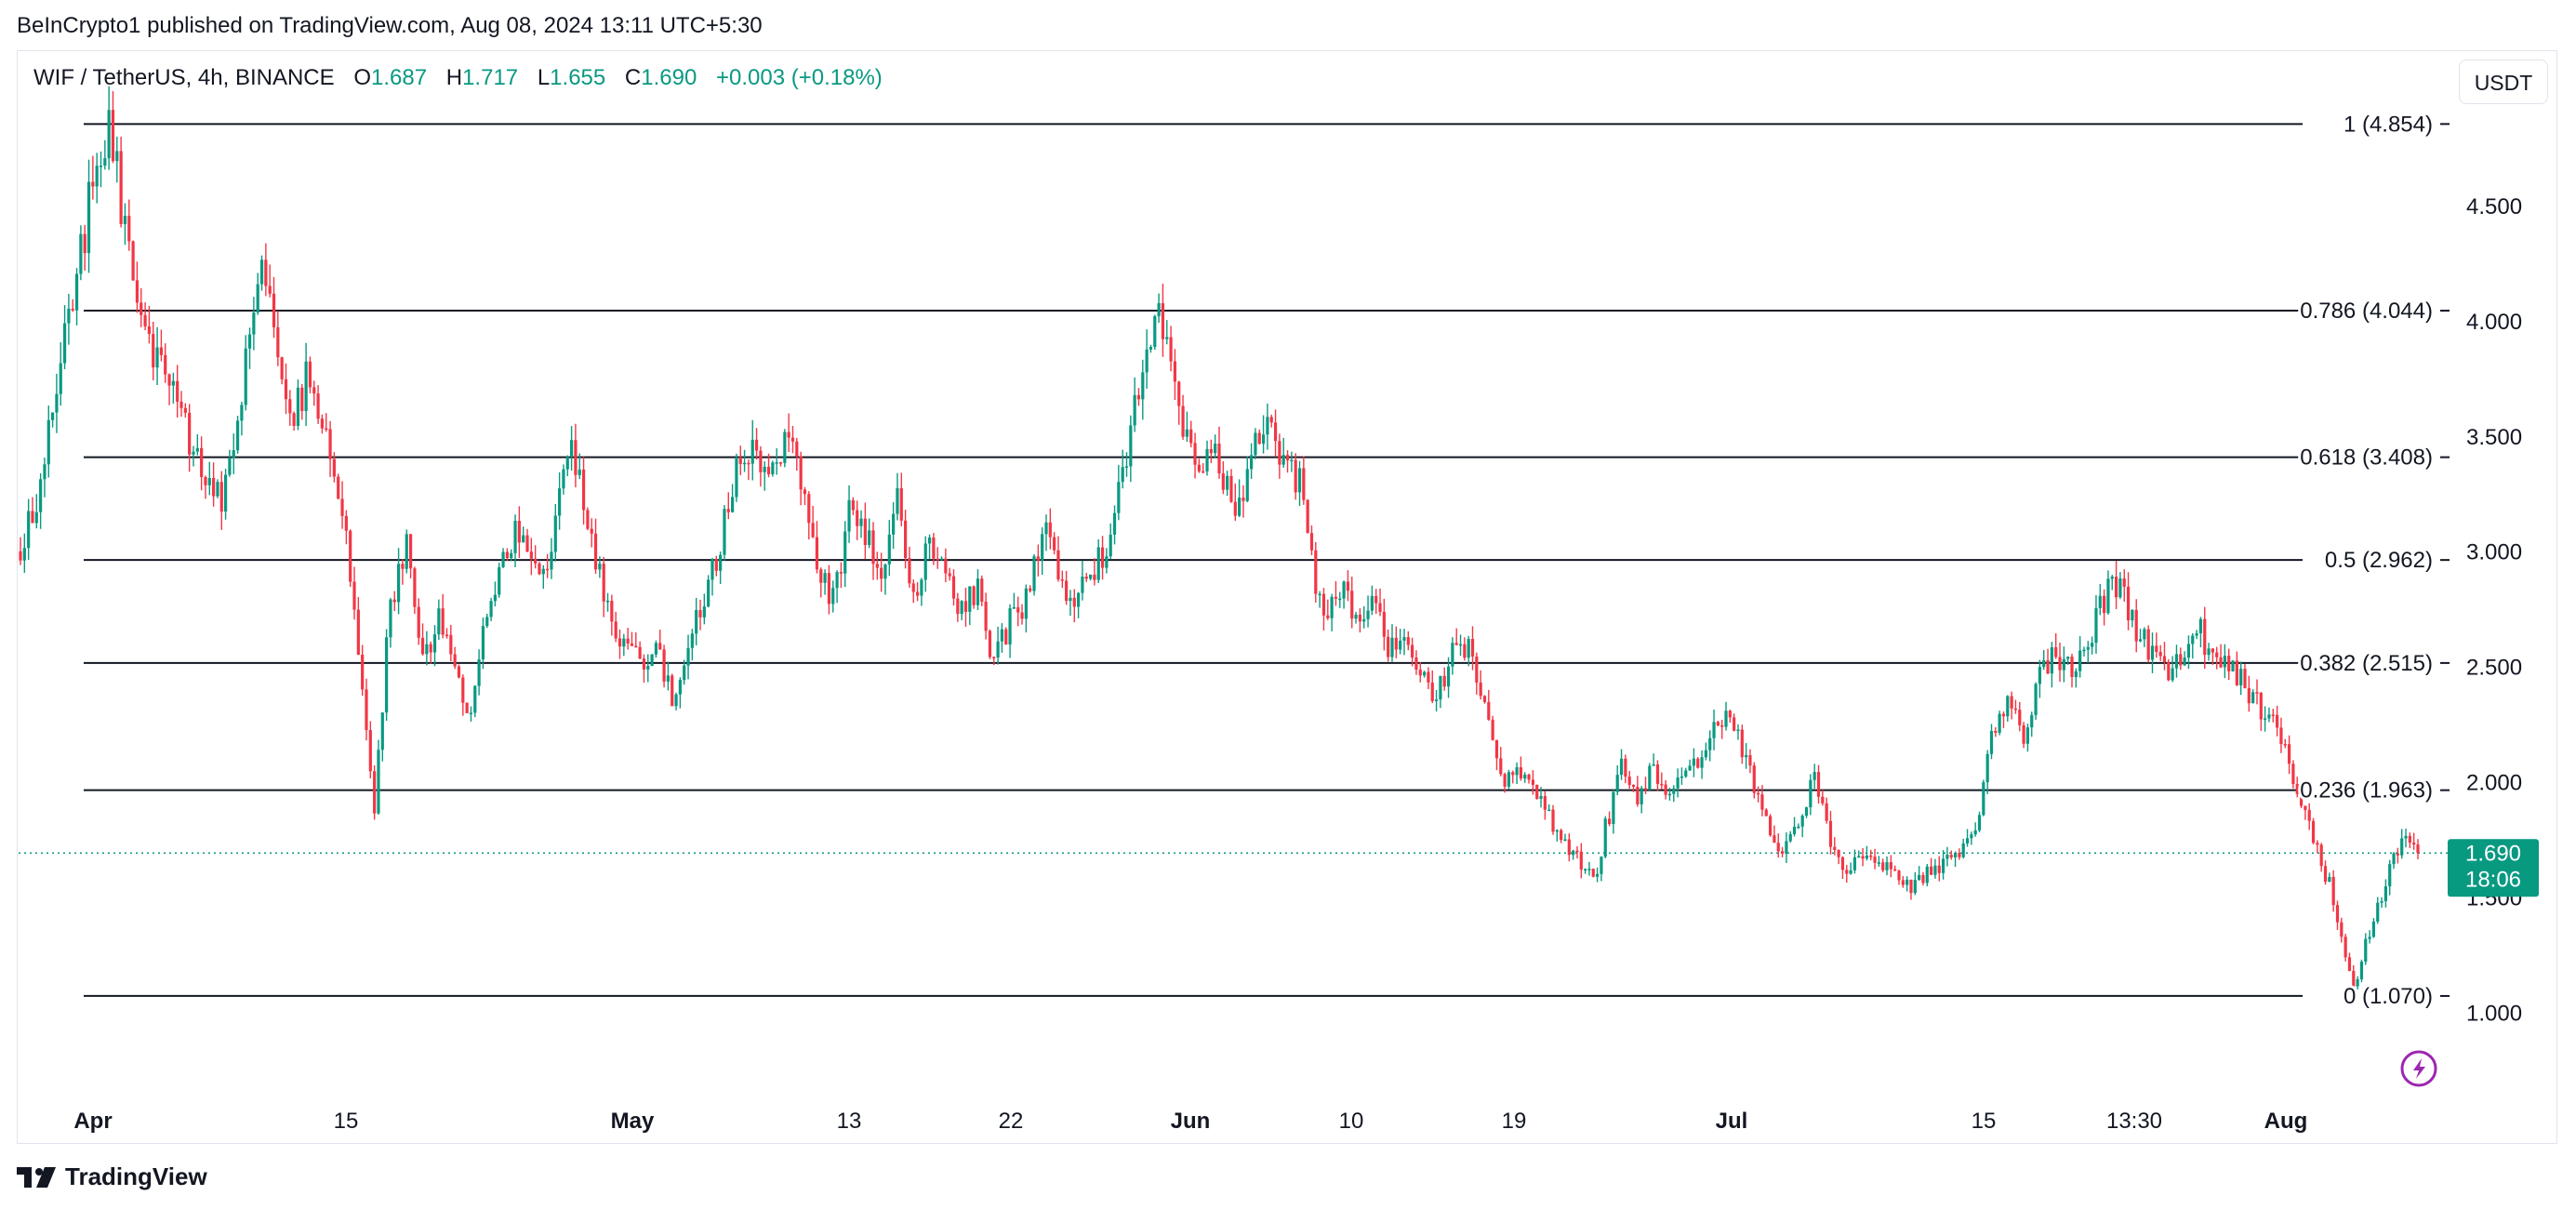 Image resolution: width=2576 pixels, height=1209 pixels. Describe the element at coordinates (2366, 458) in the screenshot. I see `fib-label-2: 0.618 (3.408)` at that location.